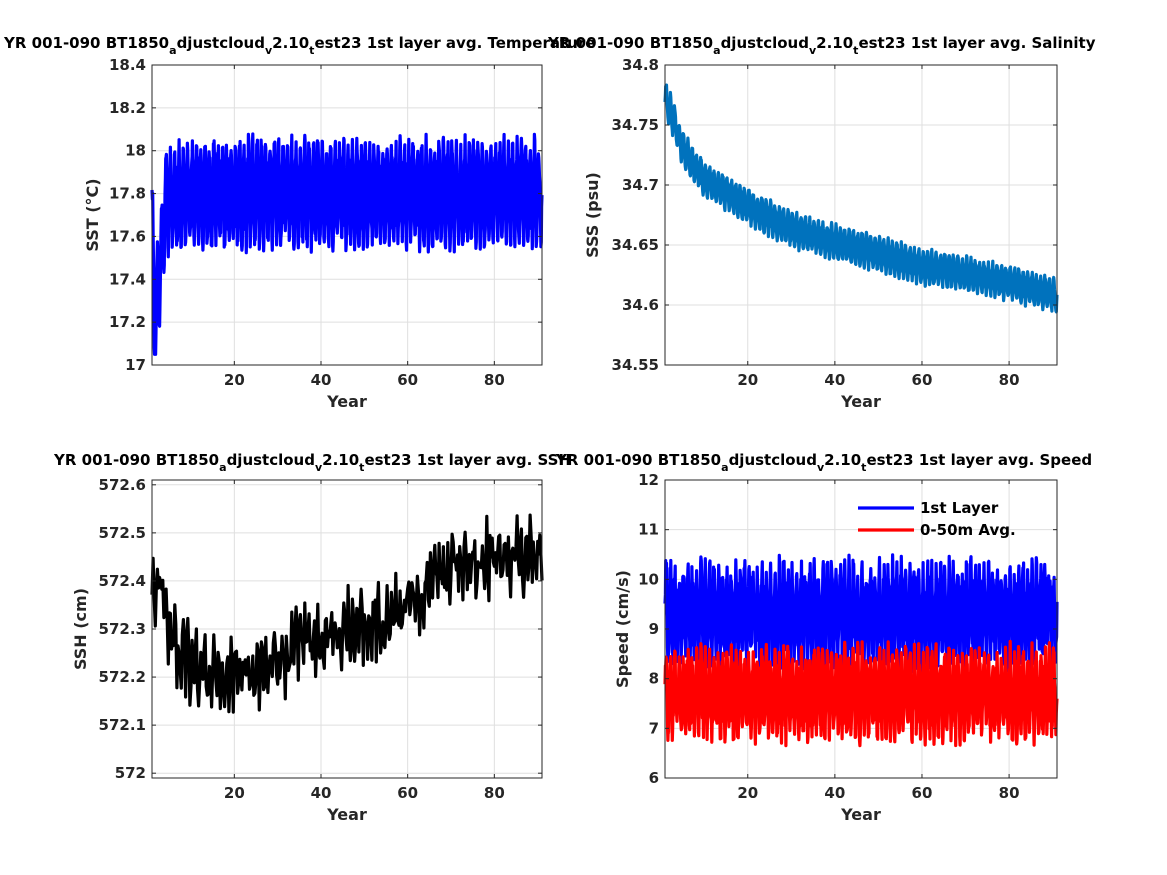 This screenshot has width=1167, height=875. I want to click on y-tick-label: 17.2, so click(127, 322).